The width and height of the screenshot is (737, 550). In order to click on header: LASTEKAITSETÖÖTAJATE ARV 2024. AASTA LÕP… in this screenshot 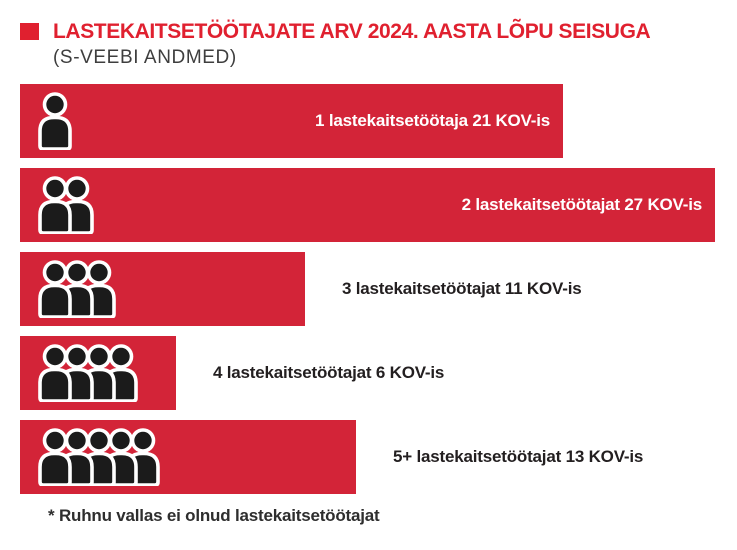, I will do `click(370, 44)`.